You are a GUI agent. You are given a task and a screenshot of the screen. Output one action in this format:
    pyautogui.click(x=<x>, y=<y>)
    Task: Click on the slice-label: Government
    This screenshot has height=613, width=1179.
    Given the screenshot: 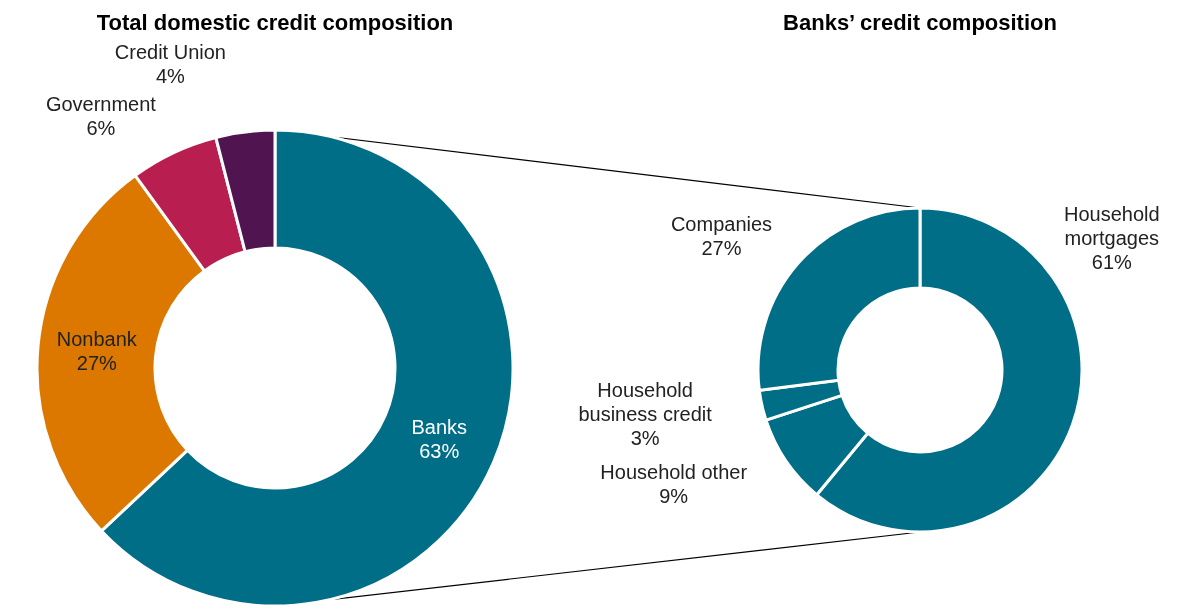 What is the action you would take?
    pyautogui.click(x=101, y=104)
    